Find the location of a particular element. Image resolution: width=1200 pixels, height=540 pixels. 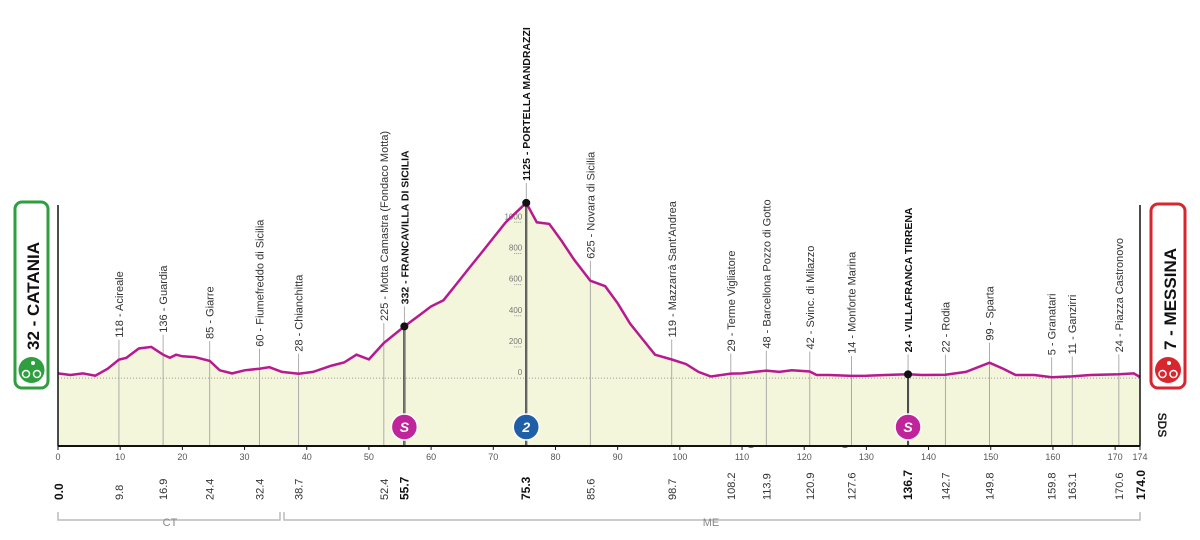

waypoint-label: 119 - Mazzarrà Sant'Andrea is located at coordinates (673, 268).